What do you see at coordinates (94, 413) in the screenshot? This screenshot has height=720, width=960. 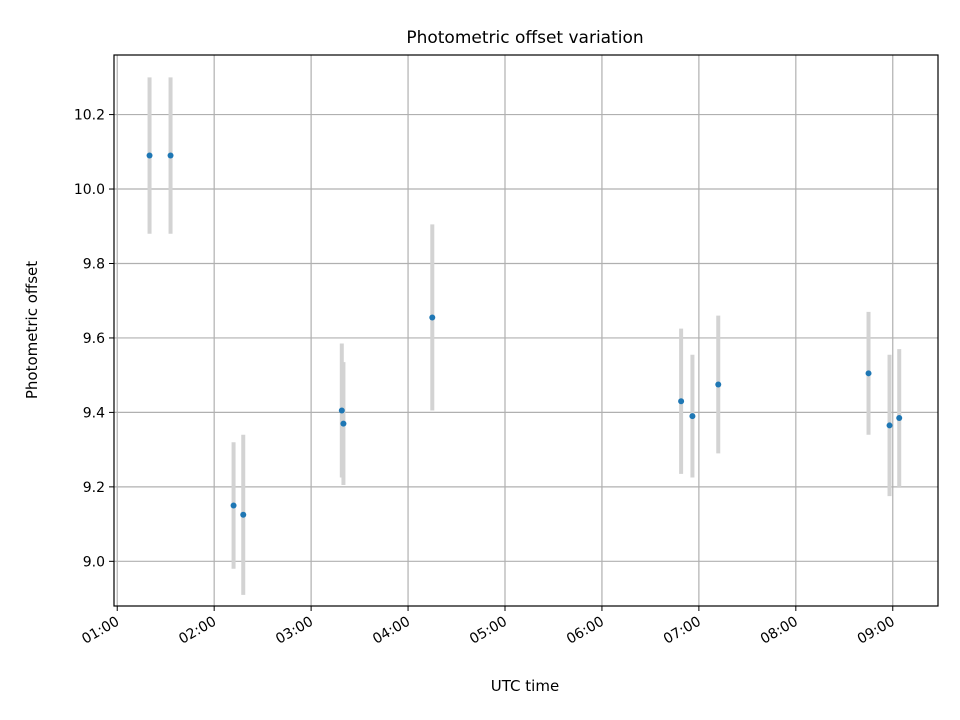 I see `y-tick-label: 9.4` at bounding box center [94, 413].